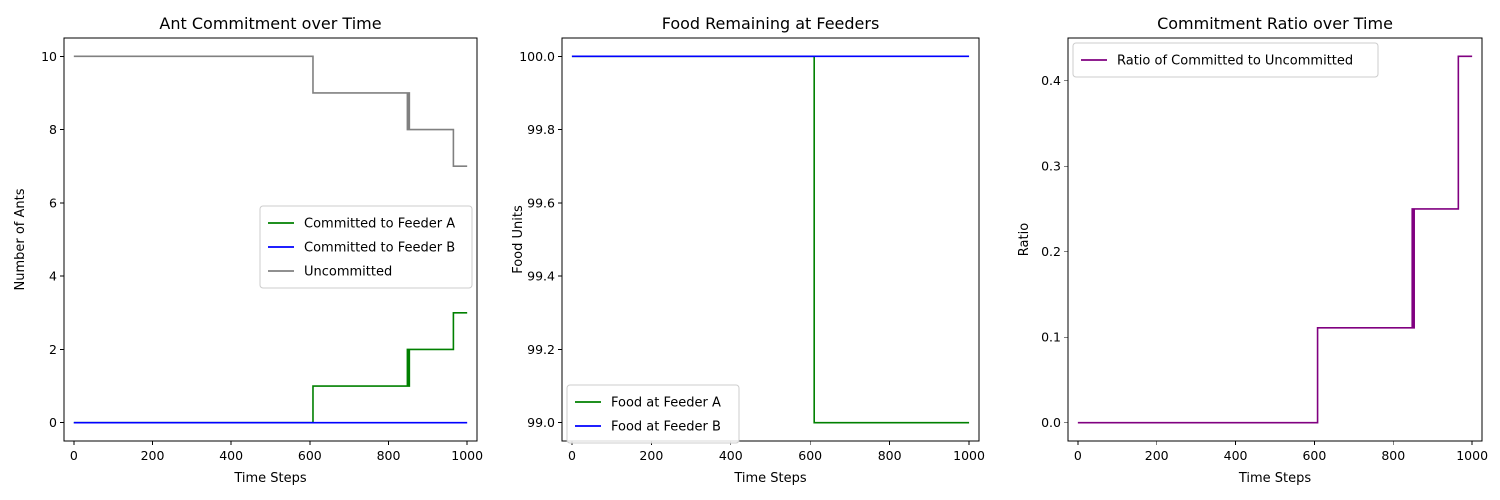 Image resolution: width=1500 pixels, height=500 pixels. I want to click on y-tick-label: 0.0, so click(1051, 422).